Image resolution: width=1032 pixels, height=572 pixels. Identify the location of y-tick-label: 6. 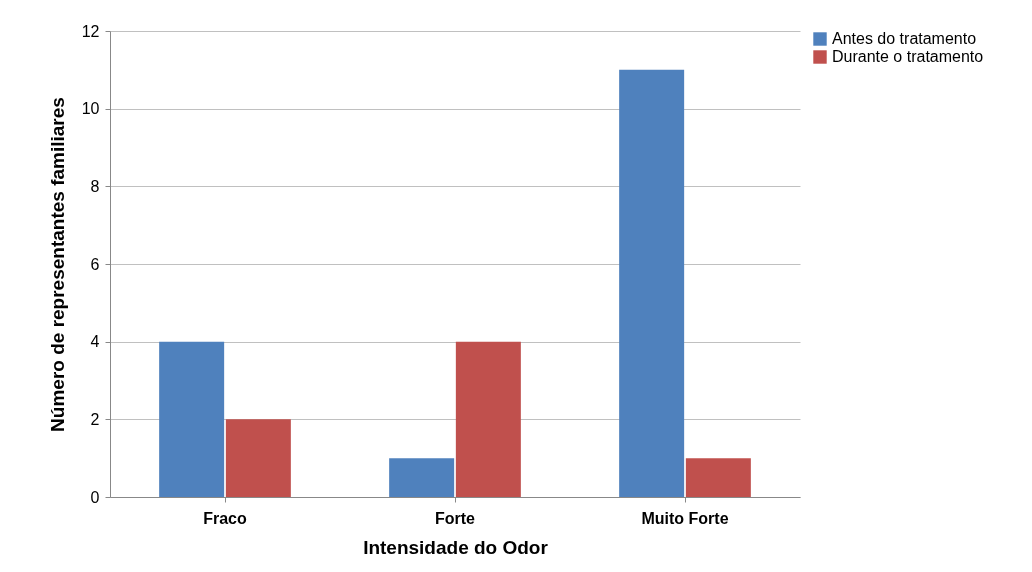
(95, 264).